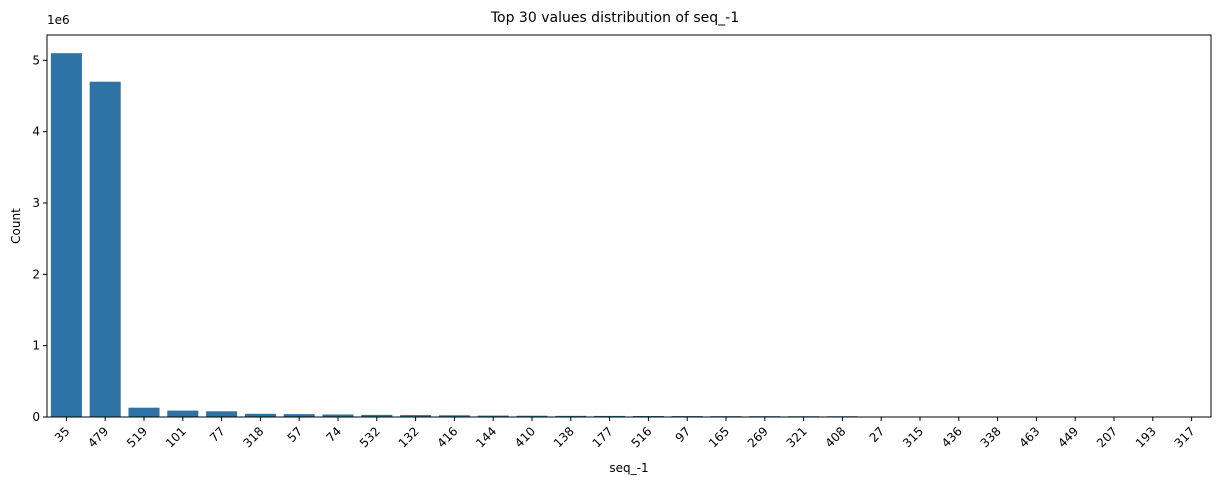  What do you see at coordinates (525, 437) in the screenshot?
I see `x-tick-label: 410` at bounding box center [525, 437].